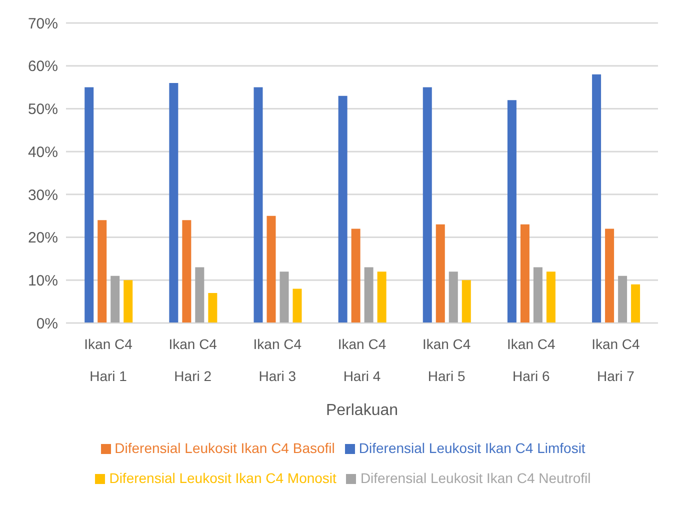  Describe the element at coordinates (43, 67) in the screenshot. I see `y-tick-label: 60%` at that location.